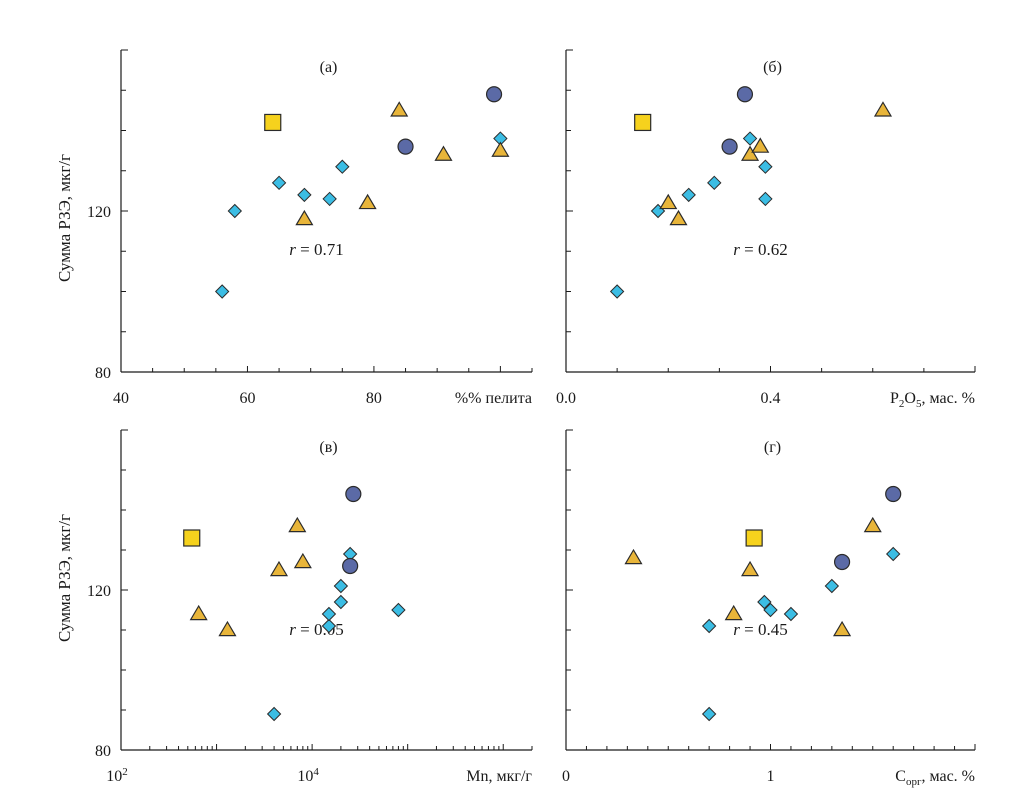 The width and height of the screenshot is (1022, 804). What do you see at coordinates (329, 67) in the screenshot?
I see `panel-title-a: (а)` at bounding box center [329, 67].